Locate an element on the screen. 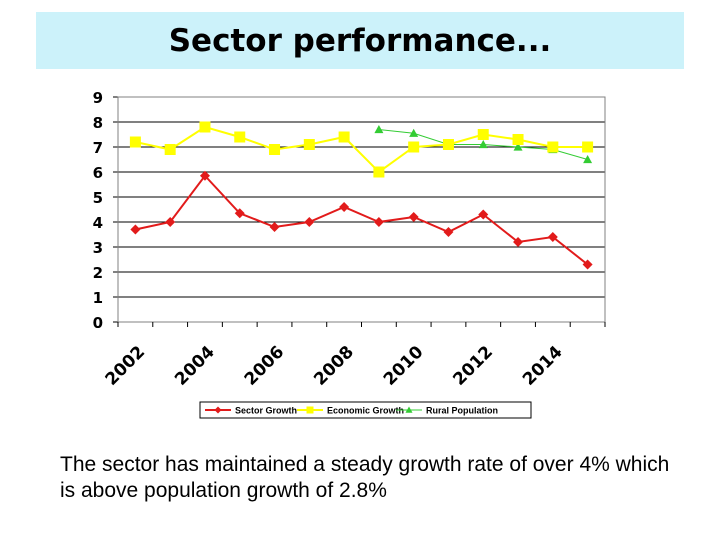 Image resolution: width=720 pixels, height=540 pixels. x-tick-label: 2004 is located at coordinates (195, 366).